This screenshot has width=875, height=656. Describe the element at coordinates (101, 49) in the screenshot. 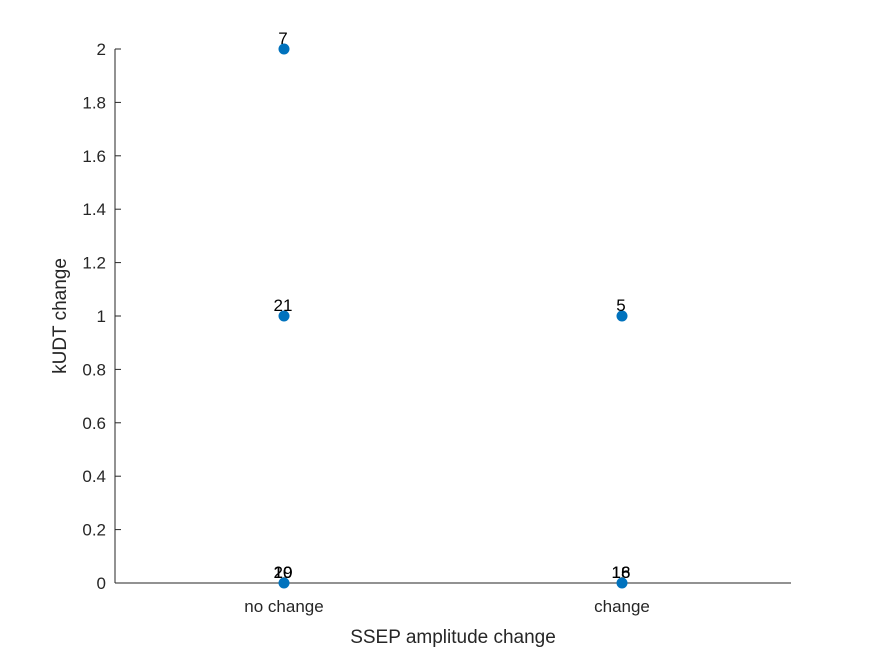

I see `y-tick-label: 2` at that location.